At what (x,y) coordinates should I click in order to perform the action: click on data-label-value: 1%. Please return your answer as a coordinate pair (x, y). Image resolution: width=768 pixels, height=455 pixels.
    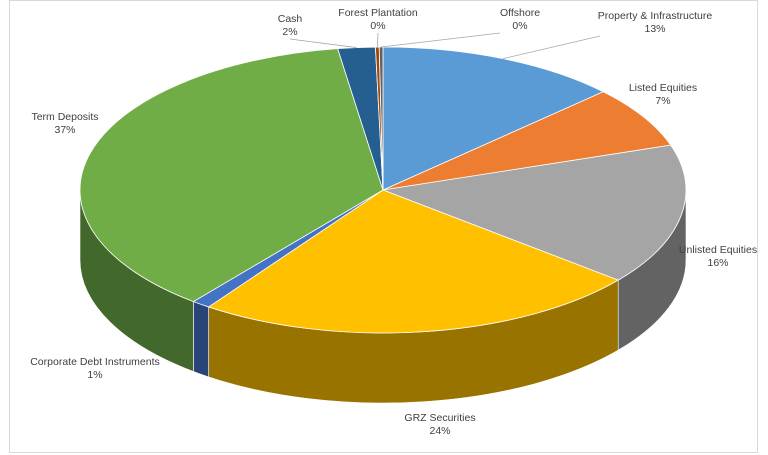
    Looking at the image, I should click on (94, 375).